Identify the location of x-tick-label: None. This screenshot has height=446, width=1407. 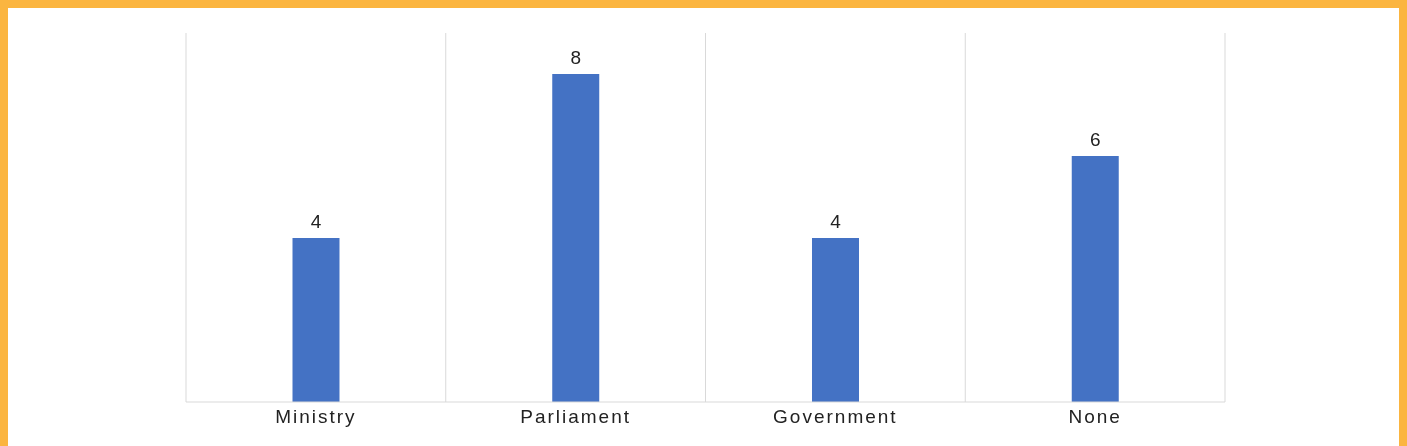
(1095, 417).